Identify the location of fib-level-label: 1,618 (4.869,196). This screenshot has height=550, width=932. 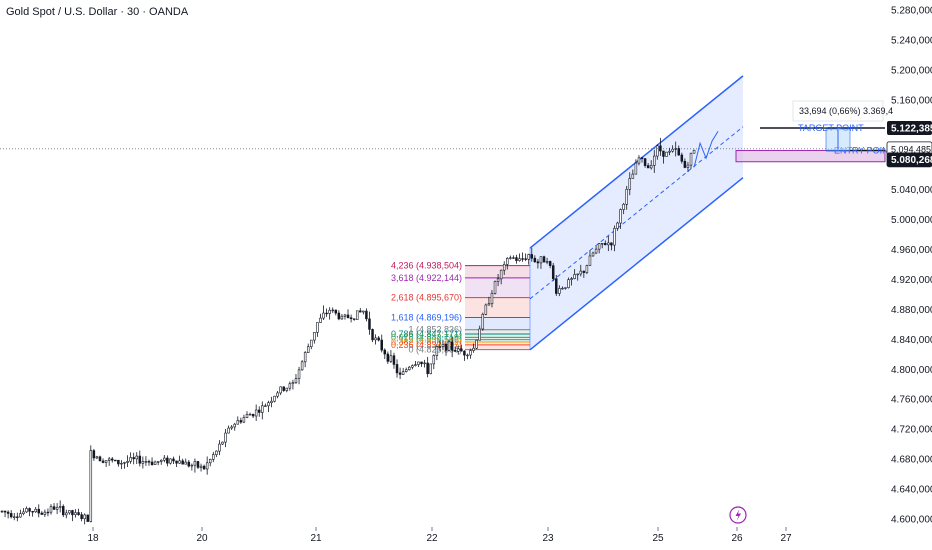
(426, 317).